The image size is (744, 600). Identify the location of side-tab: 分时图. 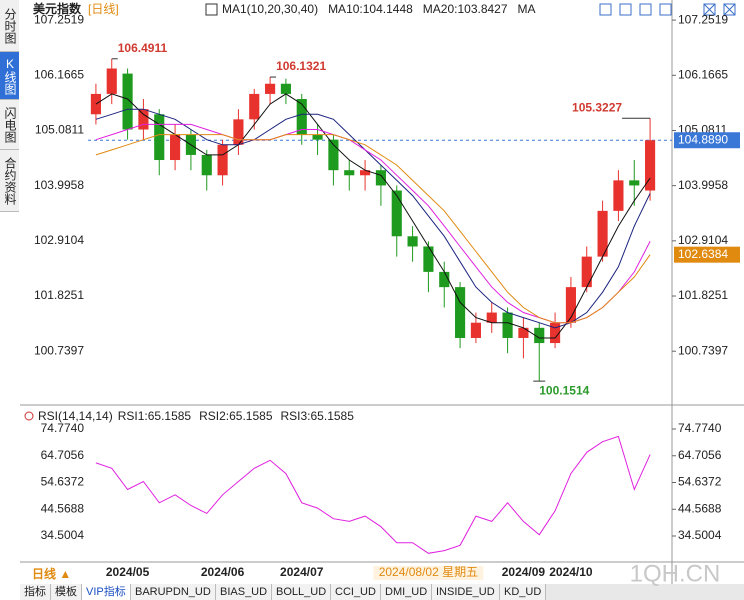
(9, 26).